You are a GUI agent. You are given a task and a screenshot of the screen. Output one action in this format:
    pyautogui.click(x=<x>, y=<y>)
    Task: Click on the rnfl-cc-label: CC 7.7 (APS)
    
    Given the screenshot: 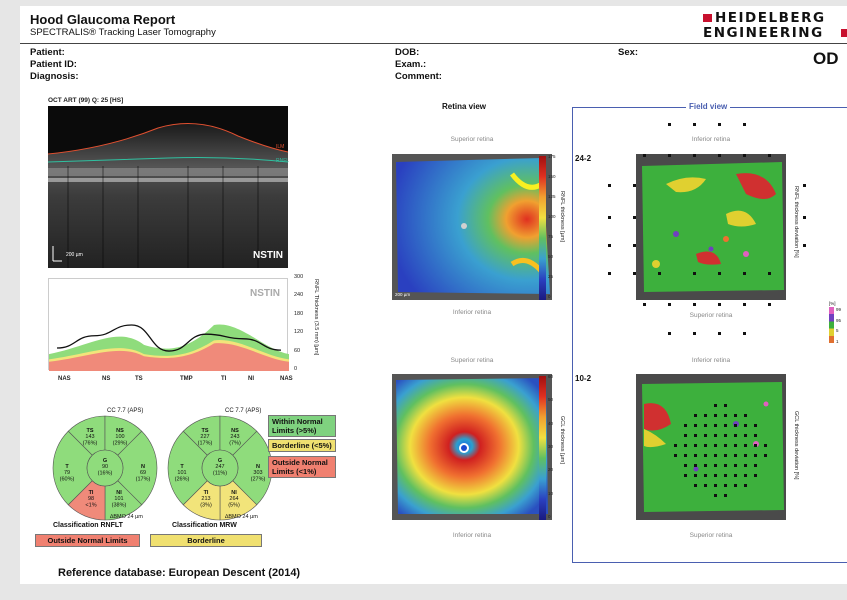 What is the action you would take?
    pyautogui.click(x=125, y=411)
    